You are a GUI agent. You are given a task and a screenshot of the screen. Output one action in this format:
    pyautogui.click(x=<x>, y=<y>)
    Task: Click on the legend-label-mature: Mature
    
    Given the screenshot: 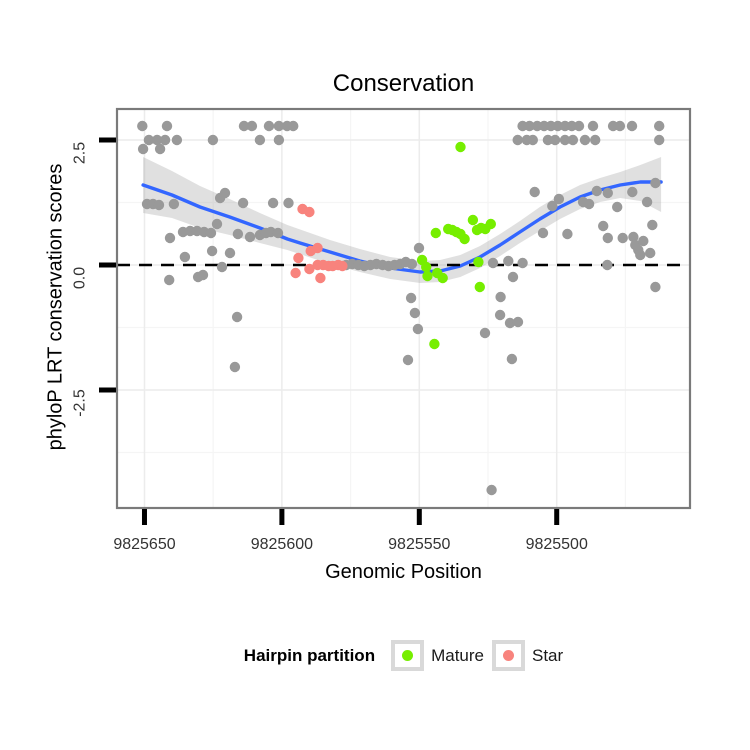 What is the action you would take?
    pyautogui.click(x=457, y=655)
    